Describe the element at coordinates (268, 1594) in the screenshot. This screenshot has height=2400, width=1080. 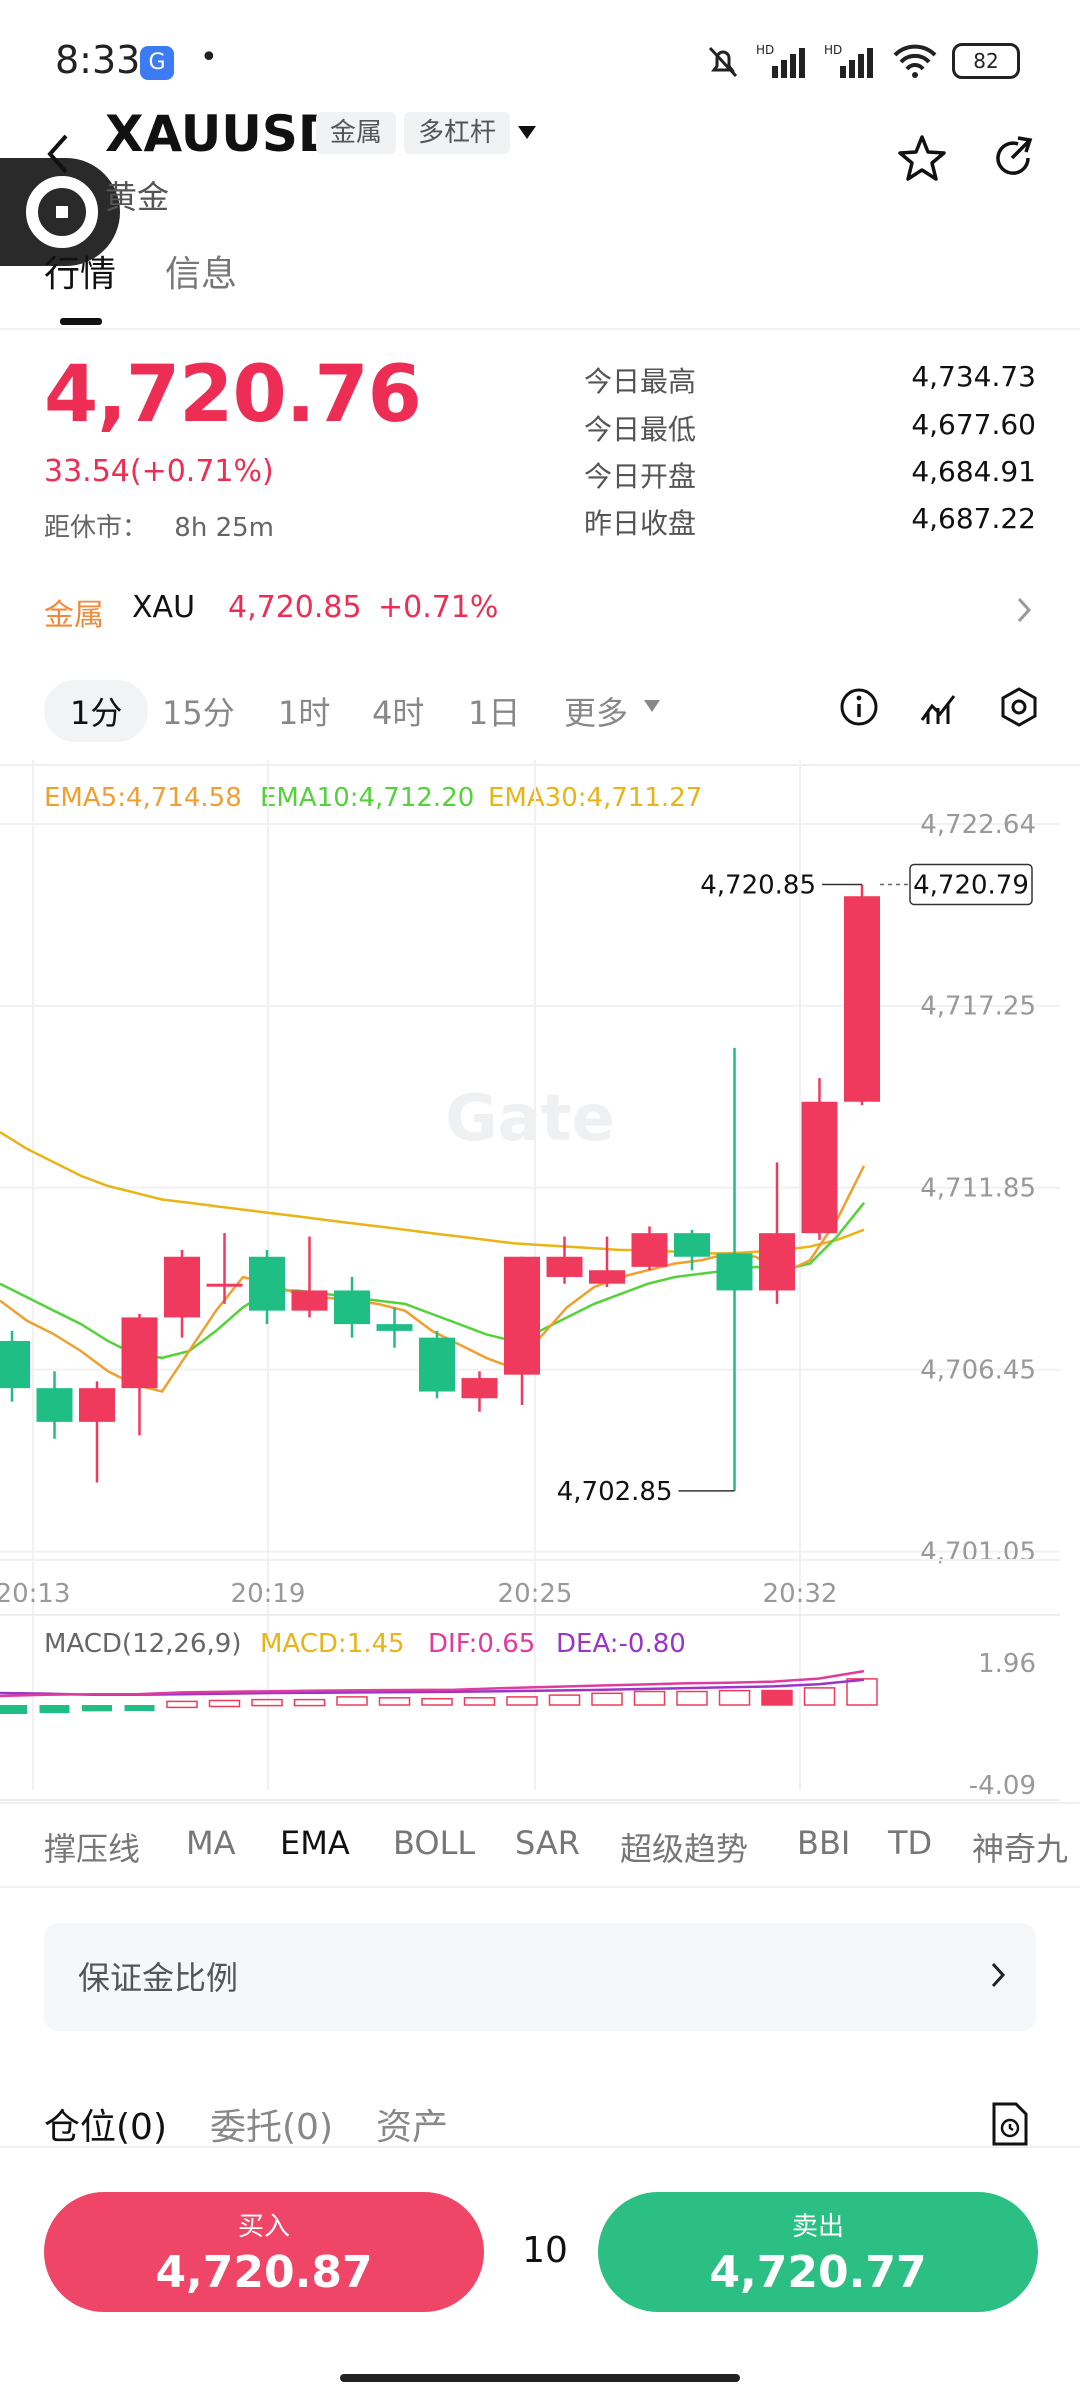
I see `x-tick-label: 20:19` at that location.